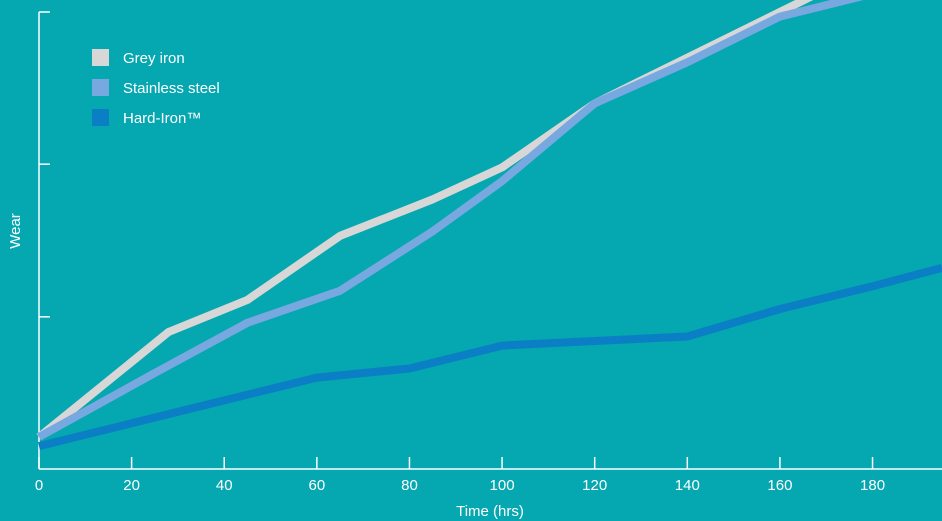  Describe the element at coordinates (490, 511) in the screenshot. I see `x-axis-title: Time (hrs)` at that location.